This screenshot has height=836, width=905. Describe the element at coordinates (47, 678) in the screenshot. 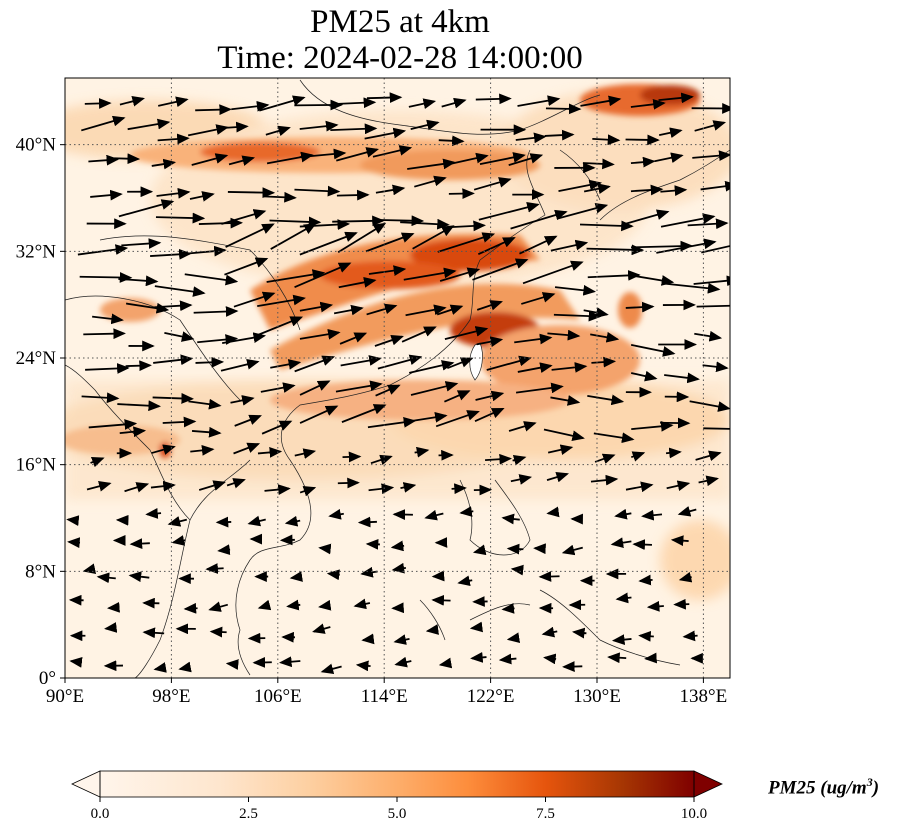

I see `lat-tick-label: 0°` at that location.